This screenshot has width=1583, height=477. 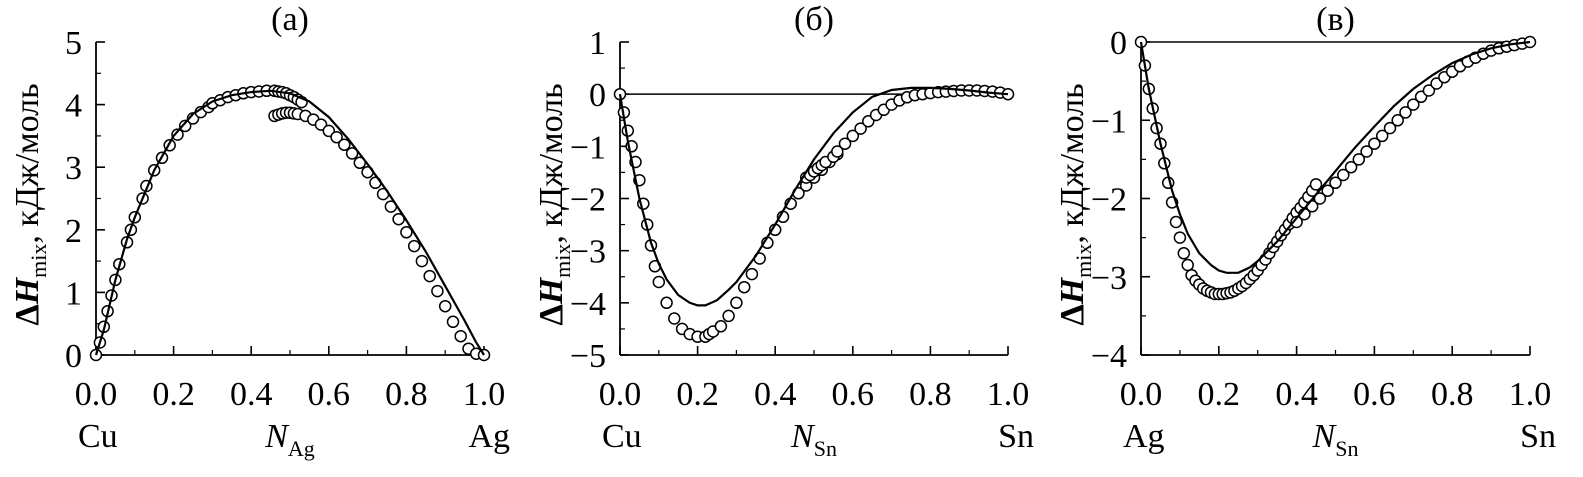 I want to click on y-tick-label: −5, so click(x=588, y=356).